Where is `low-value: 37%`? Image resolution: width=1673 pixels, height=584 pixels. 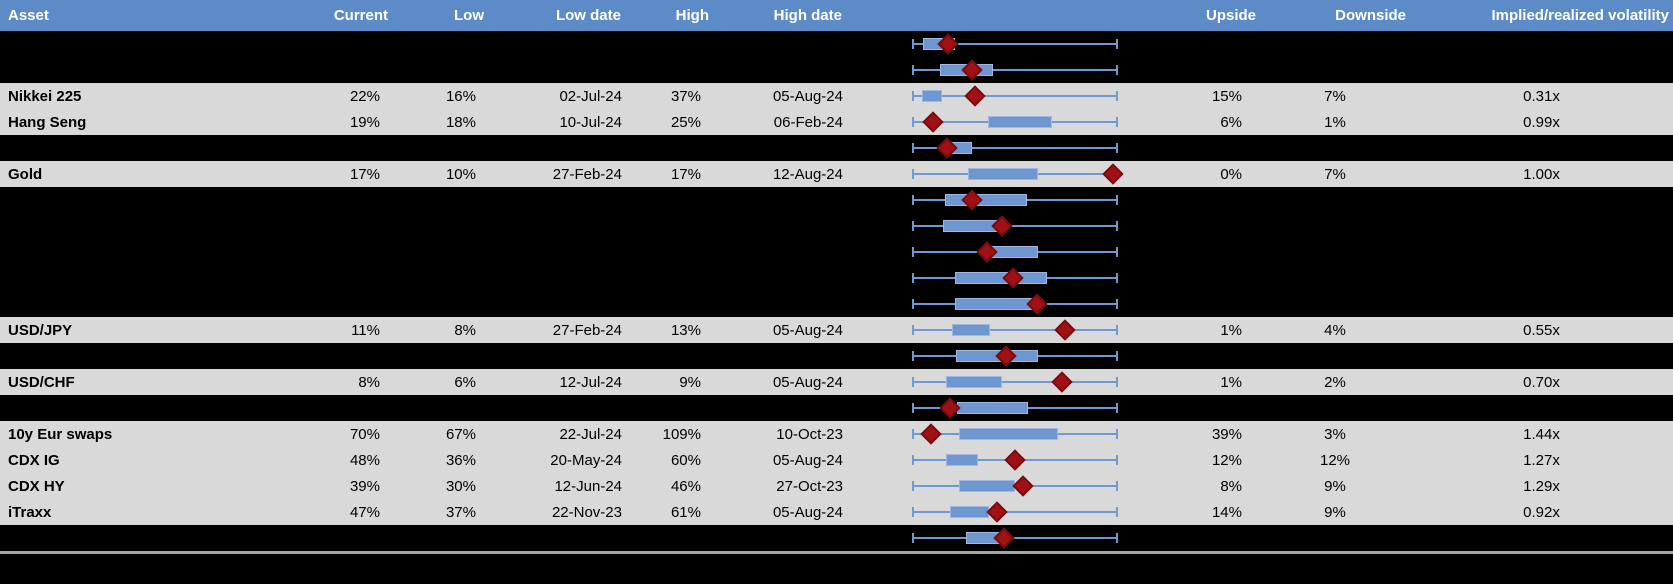 low-value: 37% is located at coordinates (460, 512).